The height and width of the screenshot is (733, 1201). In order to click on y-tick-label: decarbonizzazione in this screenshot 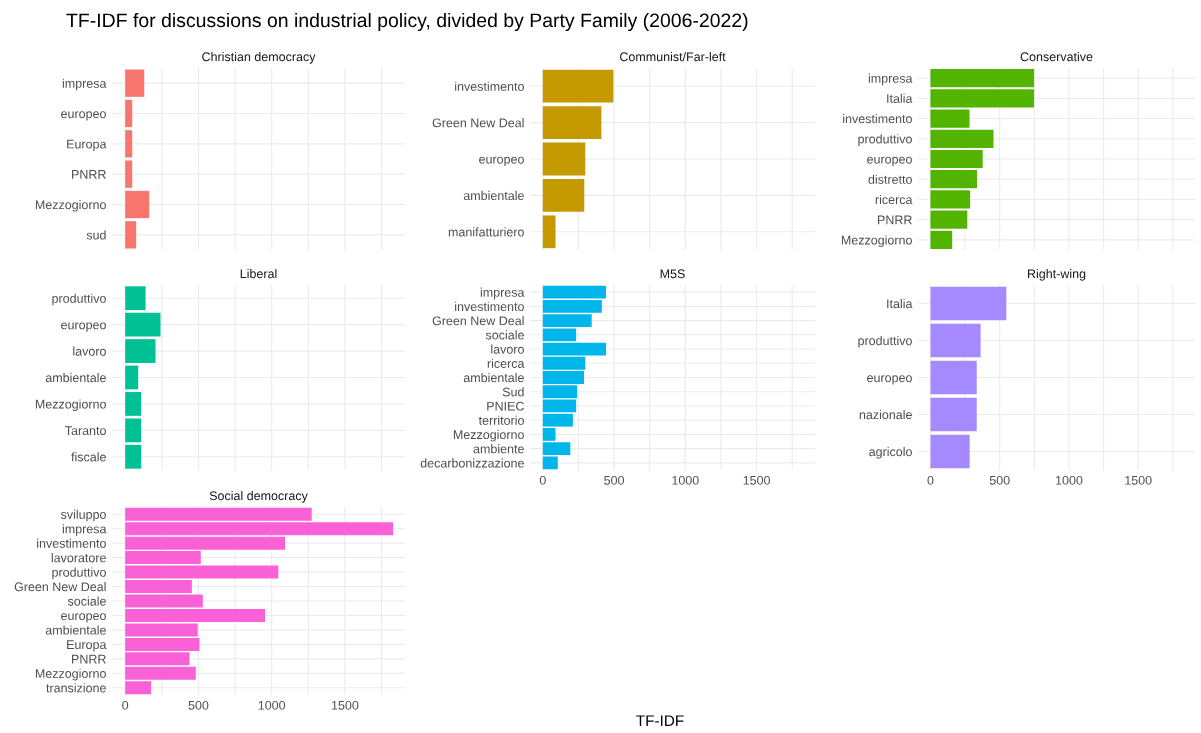, I will do `click(472, 463)`.